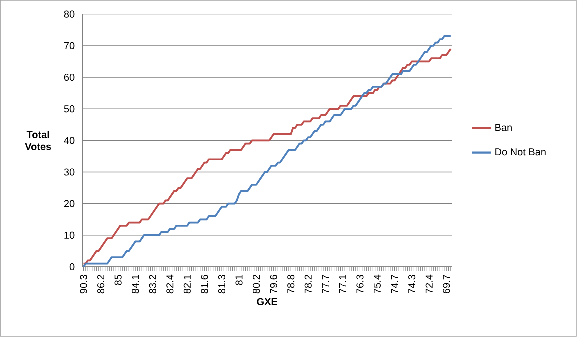  Describe the element at coordinates (326, 284) in the screenshot. I see `x-tick-label: 77.7` at that location.